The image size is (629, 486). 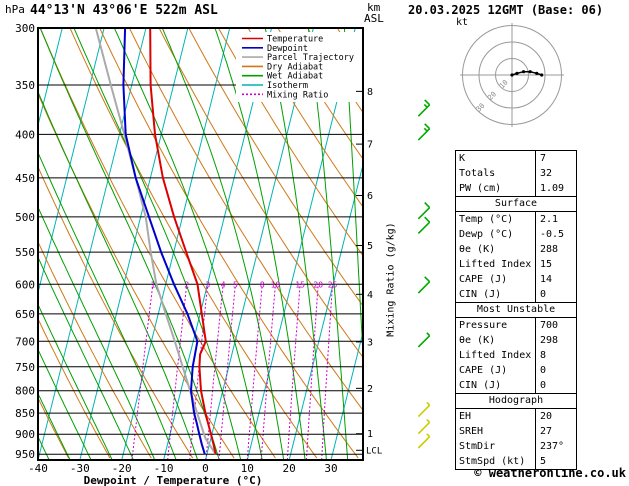 What do you see at coordinates (370, 92) in the screenshot?
I see `km-tick-label: 8` at bounding box center [370, 92].